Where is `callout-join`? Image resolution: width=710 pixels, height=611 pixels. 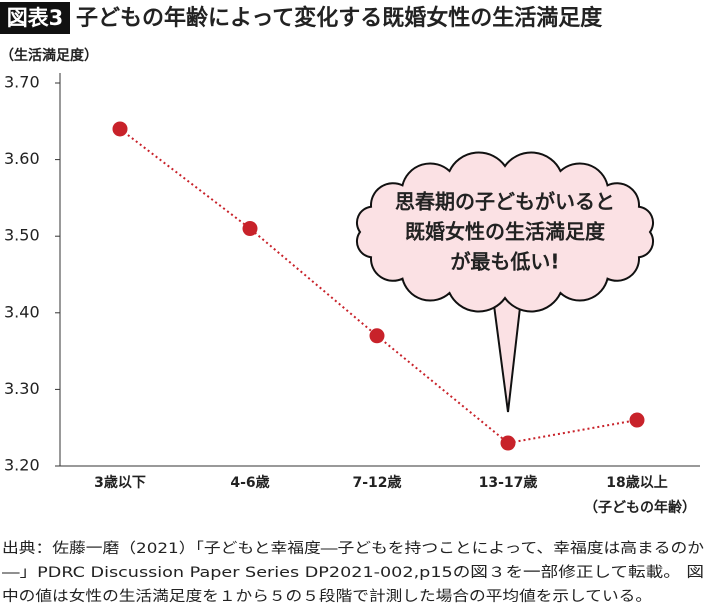 callout-join is located at coordinates (507, 288).